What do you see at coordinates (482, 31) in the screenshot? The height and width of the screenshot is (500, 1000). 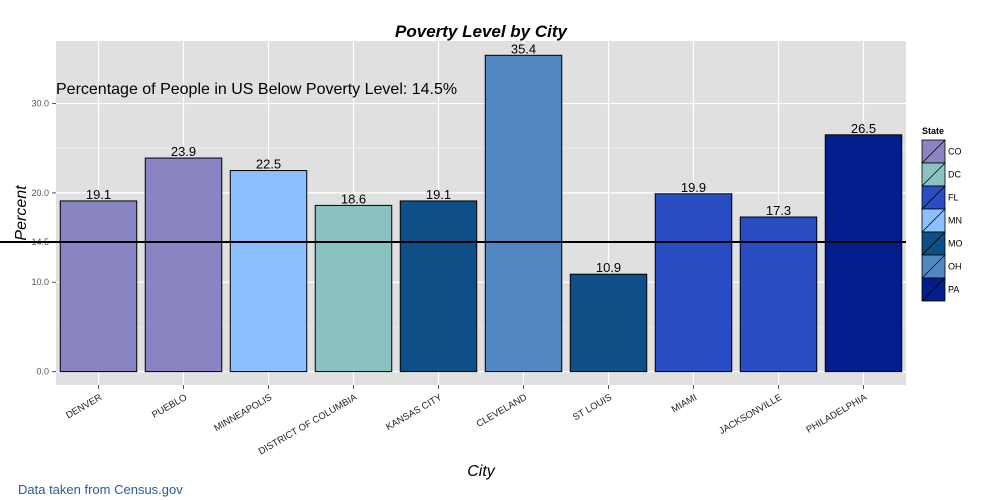 I see `chart-title: Poverty Level by City` at bounding box center [482, 31].